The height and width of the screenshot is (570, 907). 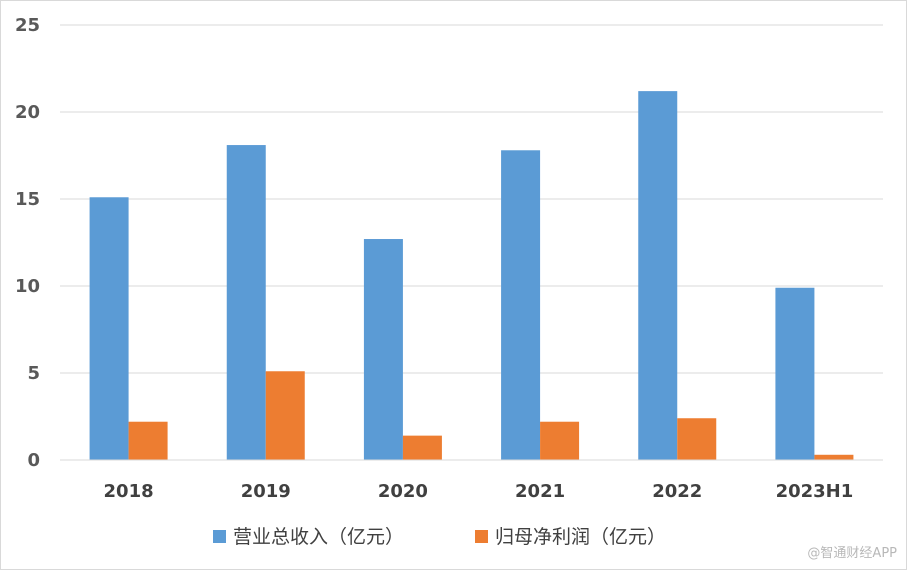 I want to click on legend: 营业总收入（亿元） 归母净利润（亿元）, so click(x=439, y=537).